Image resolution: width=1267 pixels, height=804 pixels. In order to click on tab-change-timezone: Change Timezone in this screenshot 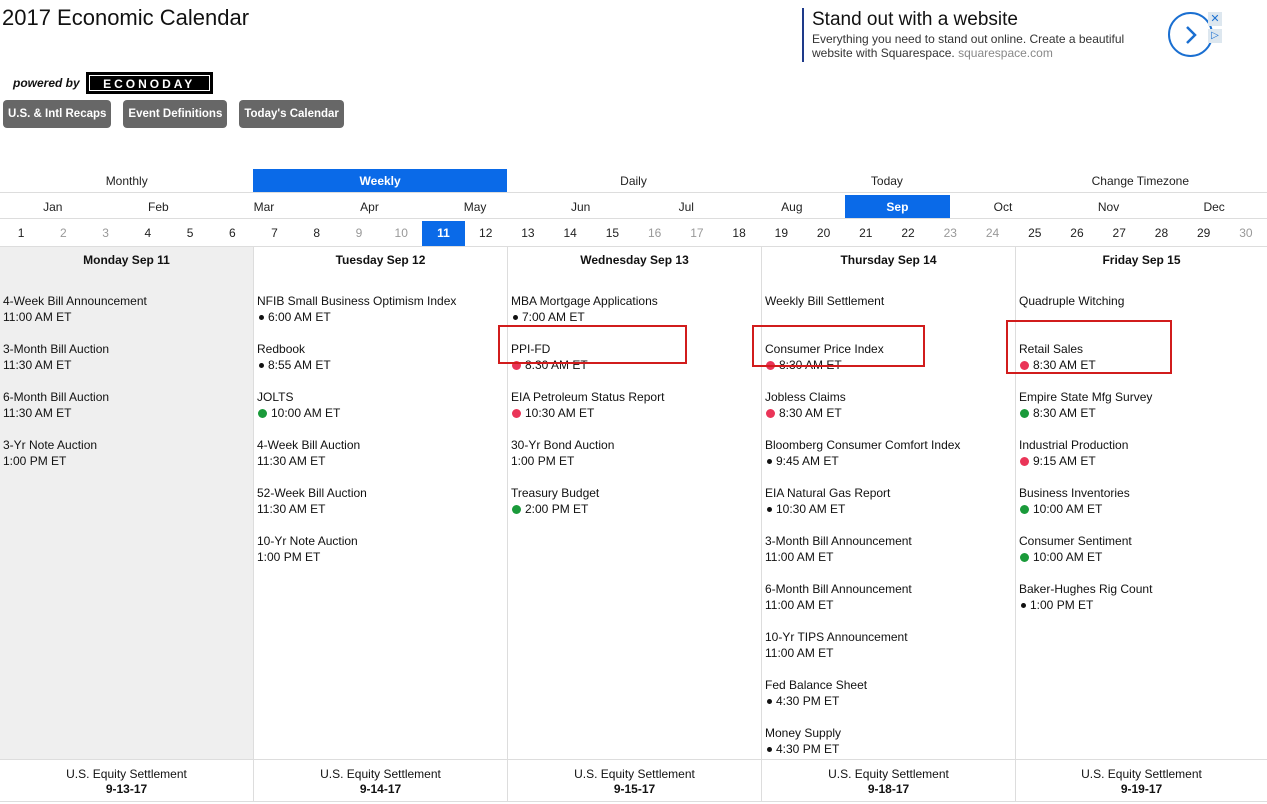, I will do `click(1140, 181)`.